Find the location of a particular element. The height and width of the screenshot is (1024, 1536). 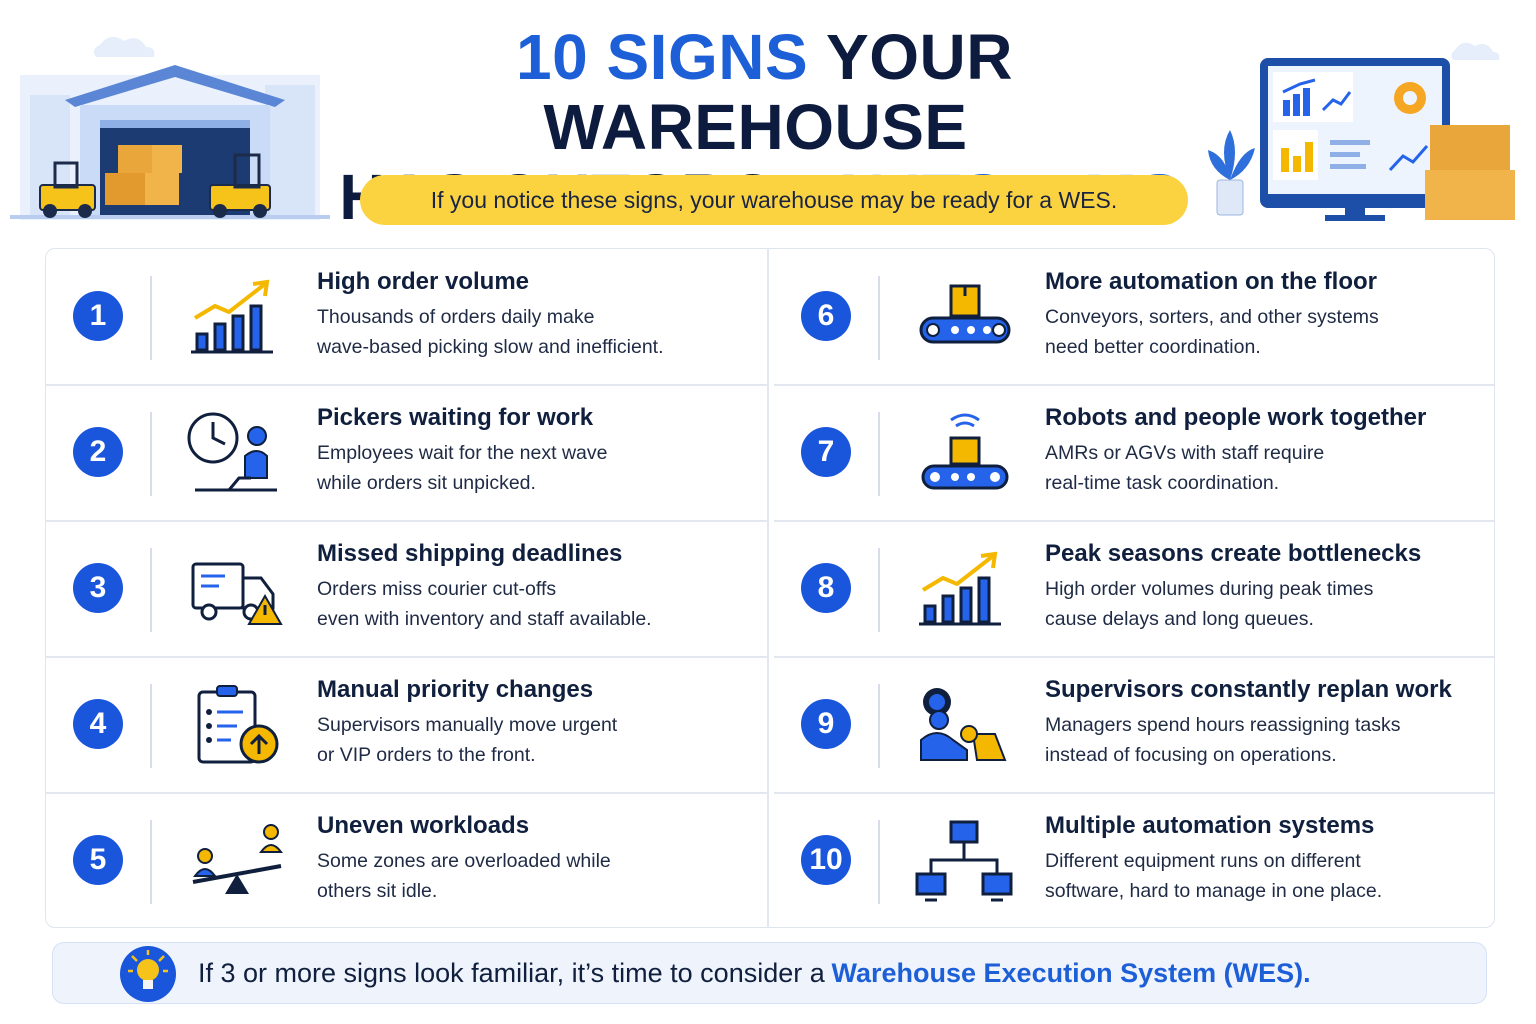

description-line: software, hard to manage in one place. is located at coordinates (1214, 891).